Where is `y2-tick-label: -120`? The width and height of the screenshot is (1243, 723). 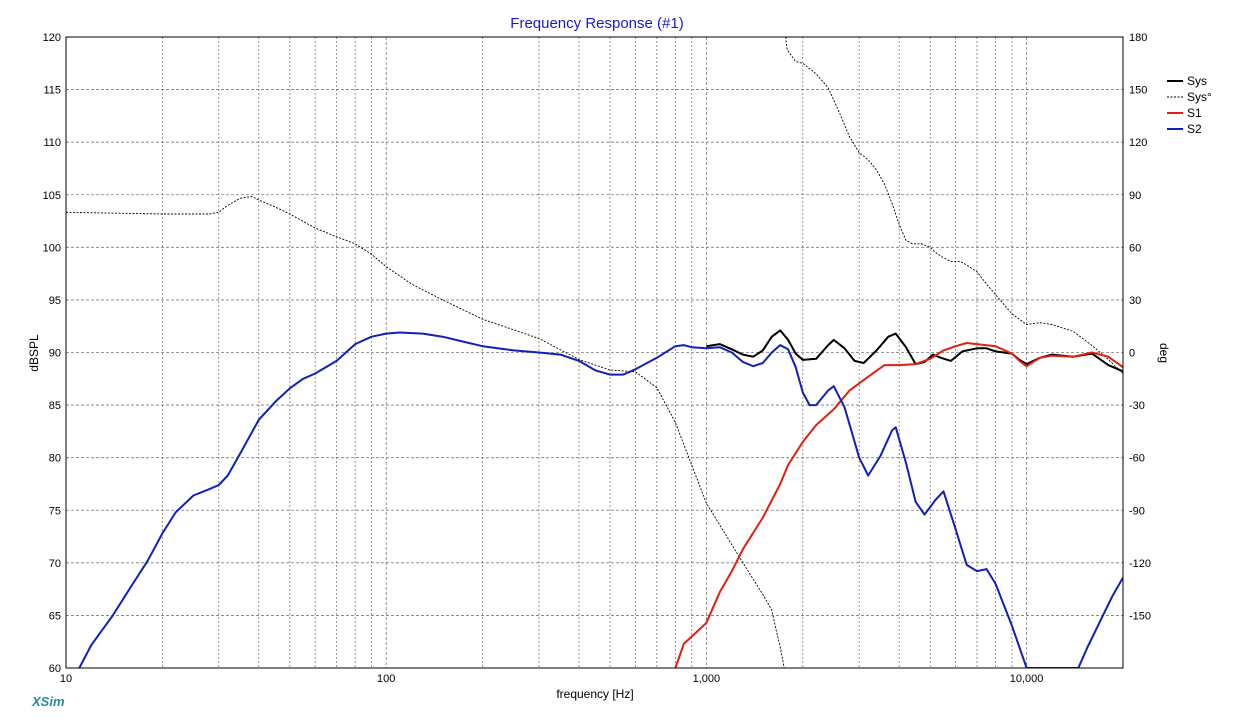
y2-tick-label: -120 is located at coordinates (1140, 564).